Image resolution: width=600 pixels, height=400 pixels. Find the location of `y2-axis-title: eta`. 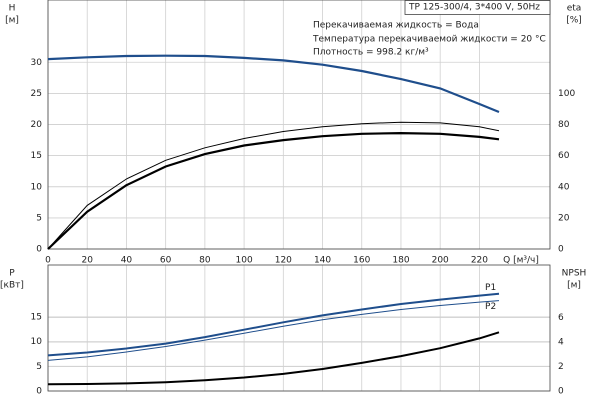

y2-axis-title: eta is located at coordinates (574, 9).